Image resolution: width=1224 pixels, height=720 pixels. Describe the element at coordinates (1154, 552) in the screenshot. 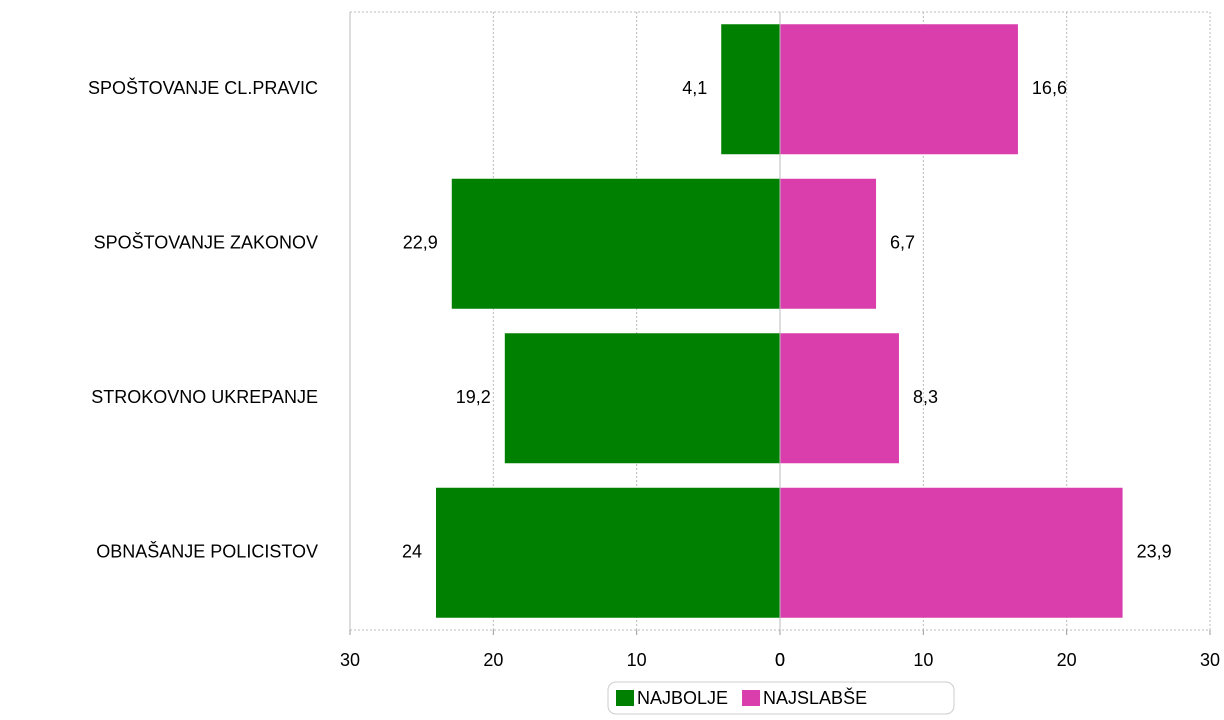

I see `data-label: 23,9` at that location.